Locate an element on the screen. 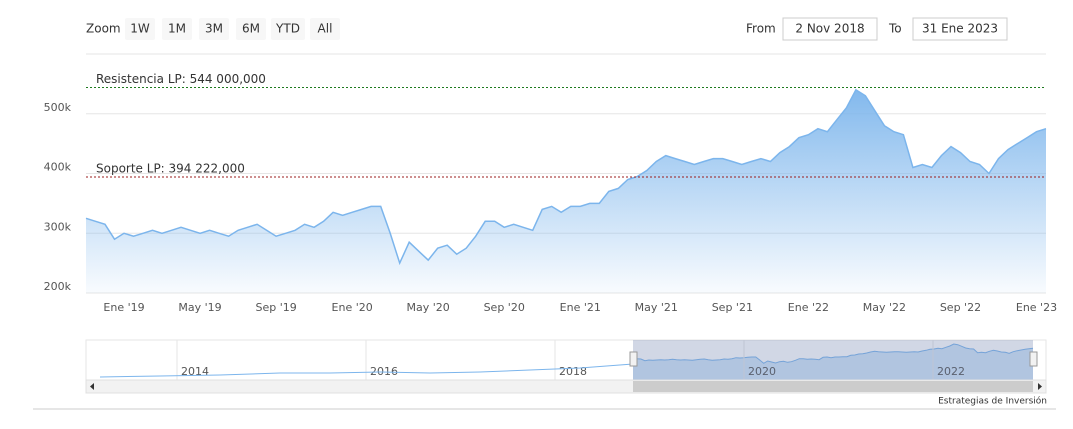  x-tick-label: Ene '22 is located at coordinates (808, 307).